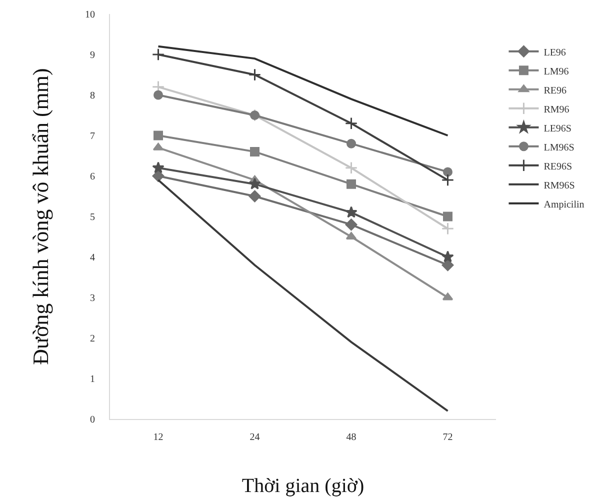  Describe the element at coordinates (92, 96) in the screenshot. I see `y-tick-label: 8` at that location.